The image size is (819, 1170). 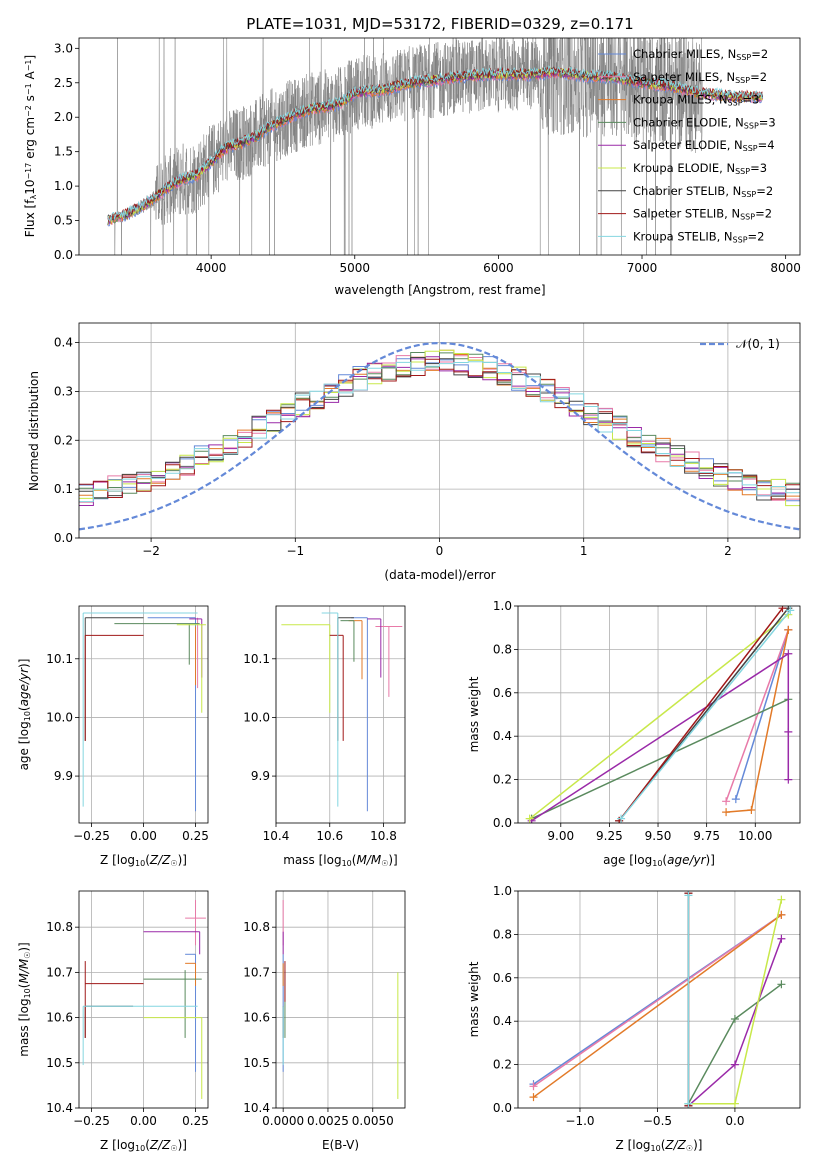 I want to click on x-tick-label: 7000, so click(x=642, y=268).